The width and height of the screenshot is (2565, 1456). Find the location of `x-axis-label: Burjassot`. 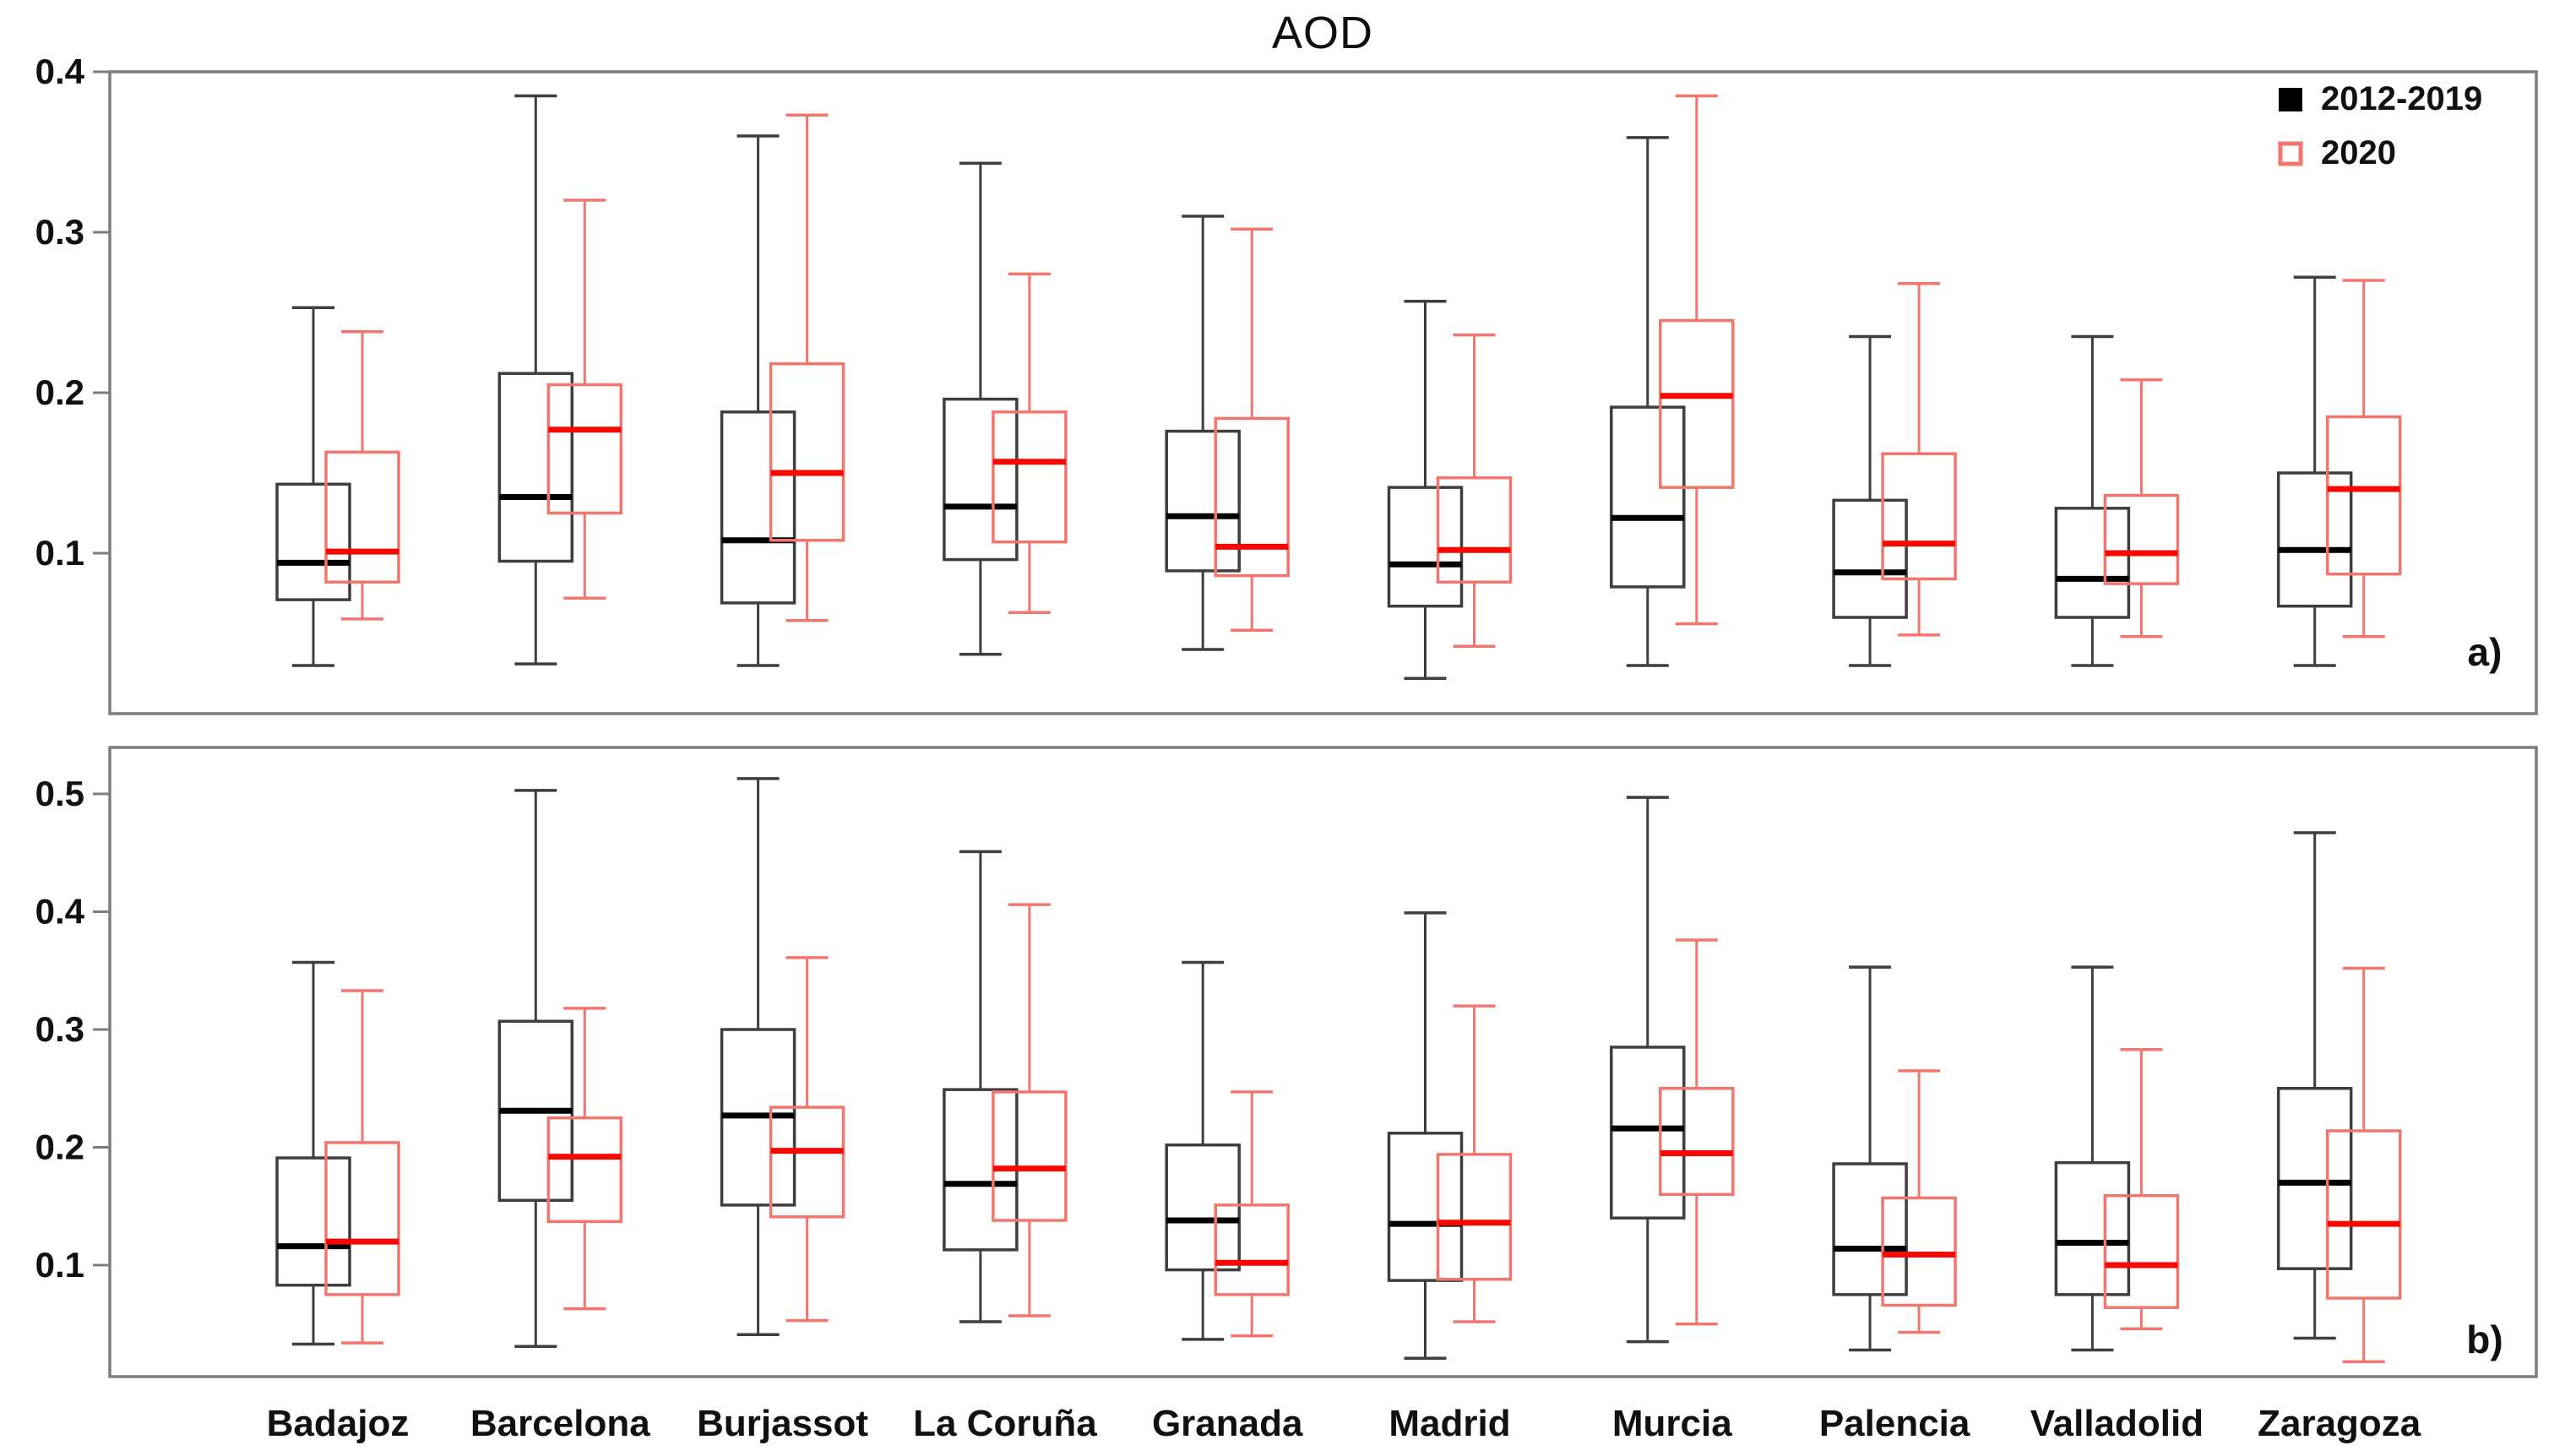

x-axis-label: Burjassot is located at coordinates (783, 1423).